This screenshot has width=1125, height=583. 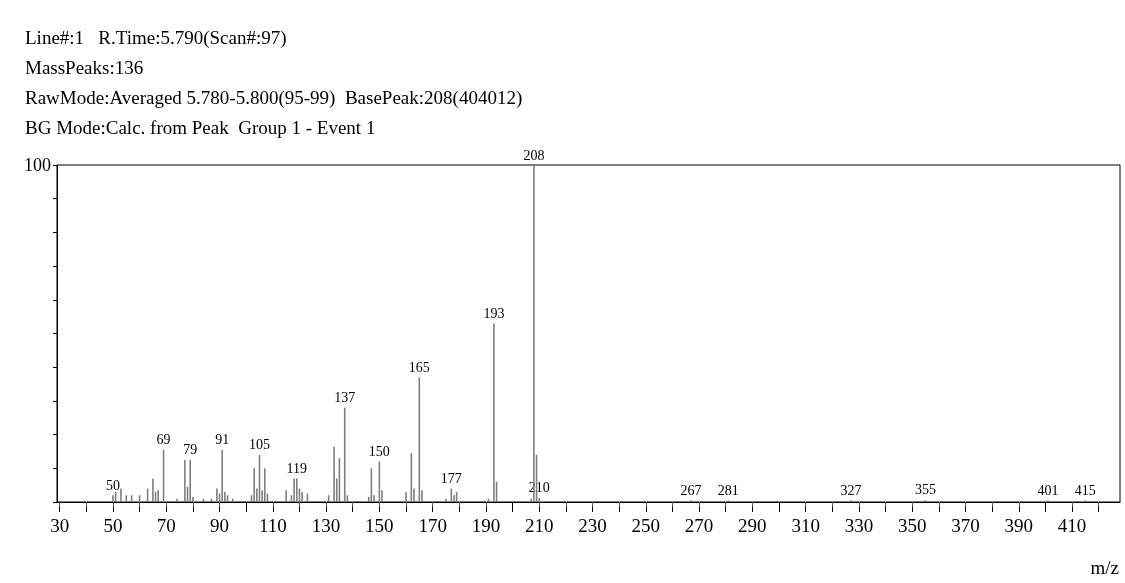 What do you see at coordinates (345, 398) in the screenshot?
I see `annotation: 137` at bounding box center [345, 398].